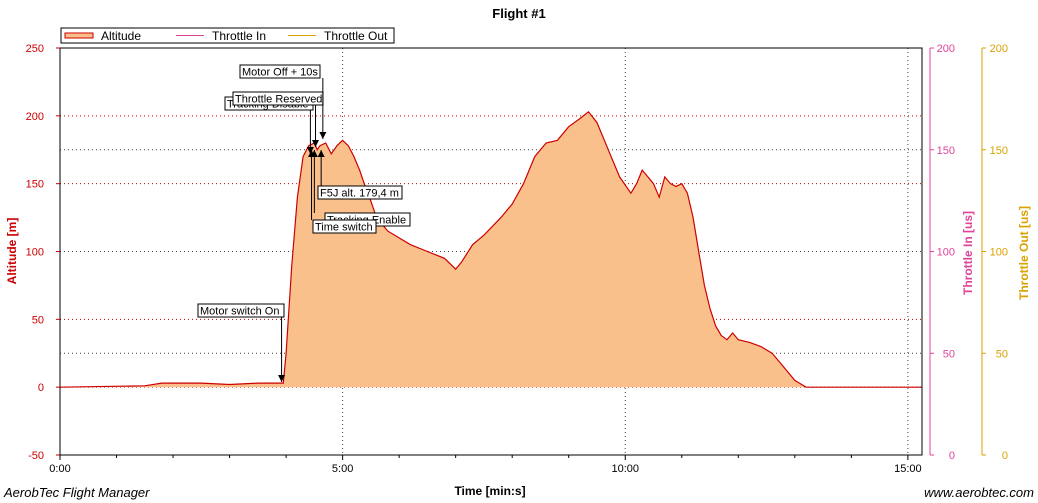 This screenshot has height=503, width=1038. What do you see at coordinates (278, 100) in the screenshot?
I see `annotation-label: Throttle Reserved` at bounding box center [278, 100].